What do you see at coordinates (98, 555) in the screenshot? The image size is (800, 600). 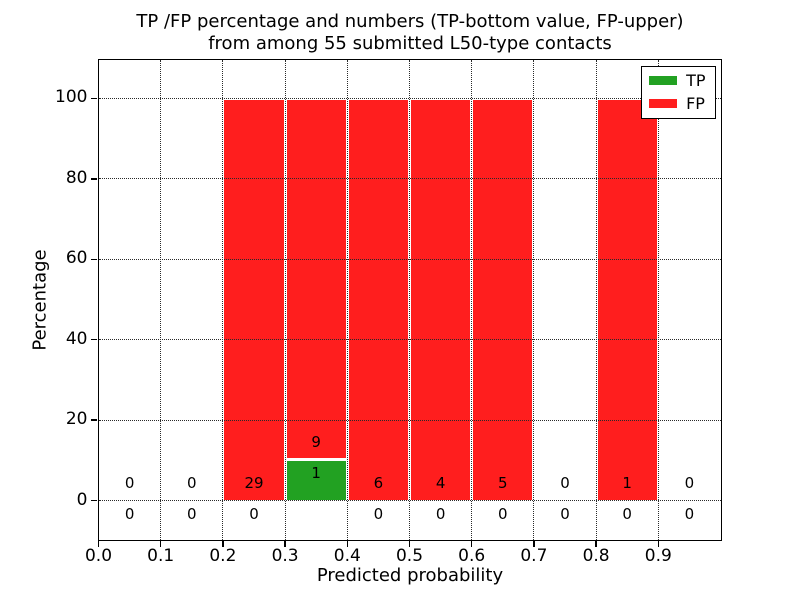 I see `x-tick-label: 0.0` at bounding box center [98, 555].